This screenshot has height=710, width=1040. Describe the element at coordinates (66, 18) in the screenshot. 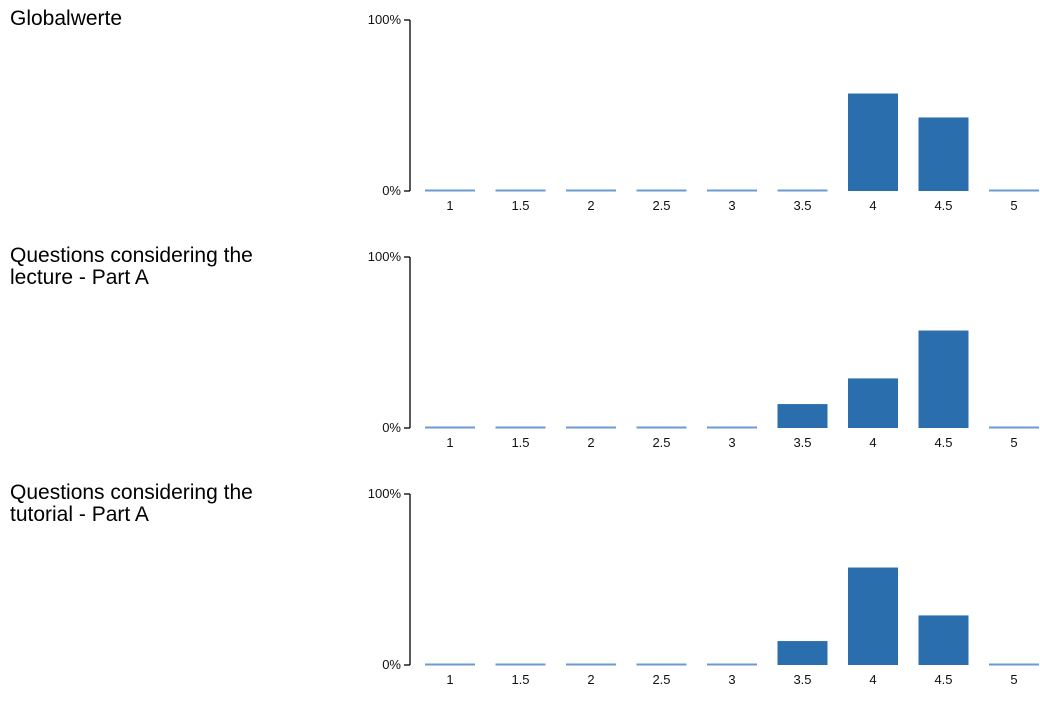

I see `chart-title: Globalwerte` at that location.